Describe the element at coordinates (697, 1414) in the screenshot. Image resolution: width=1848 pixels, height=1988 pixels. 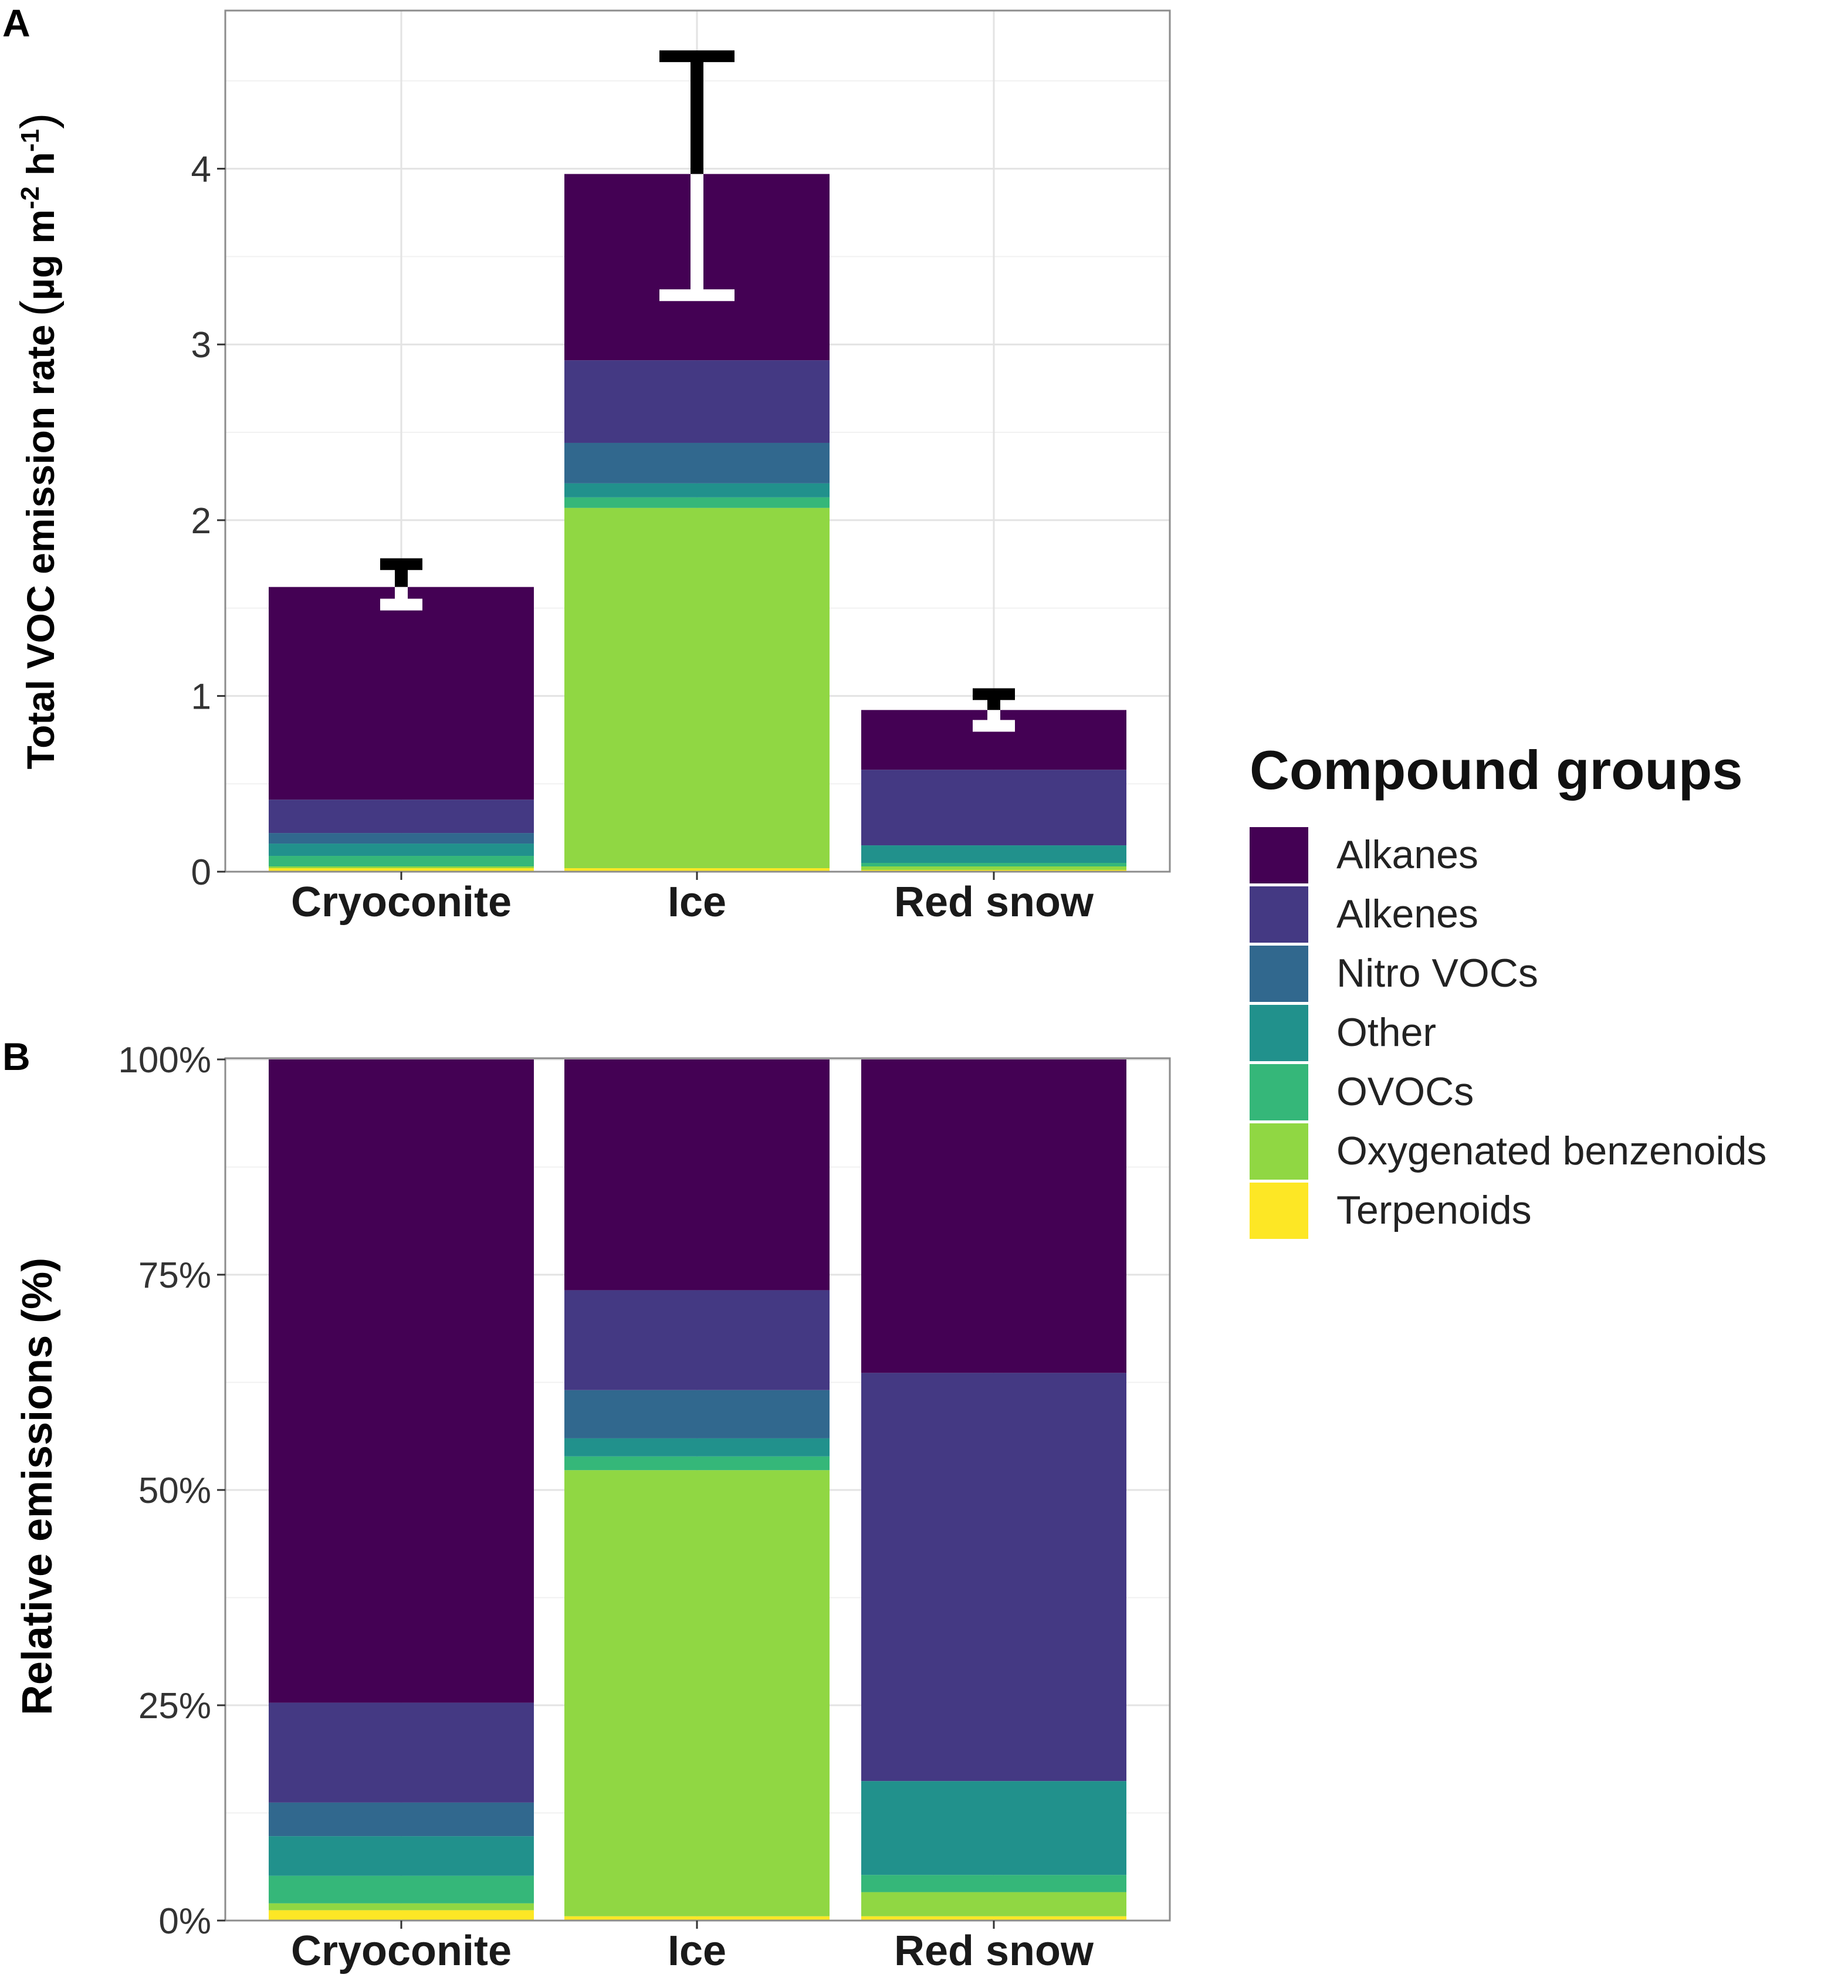
I see `bar-b-ice-nitro-vocs` at that location.